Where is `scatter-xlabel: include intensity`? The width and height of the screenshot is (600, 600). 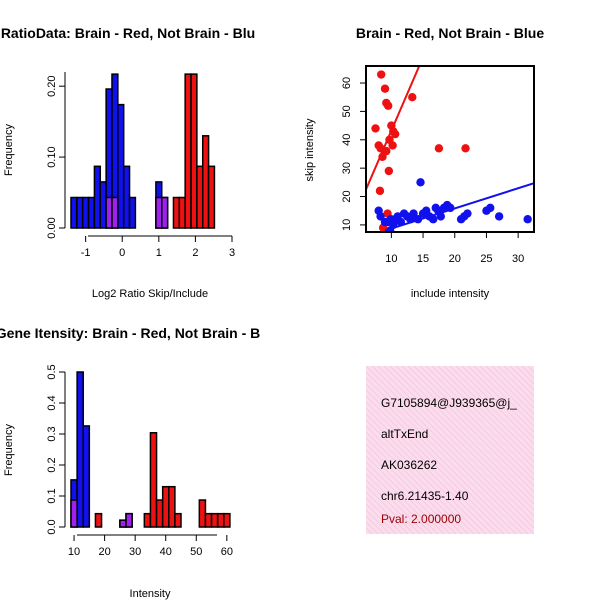
scatter-xlabel: include intensity is located at coordinates (450, 294).